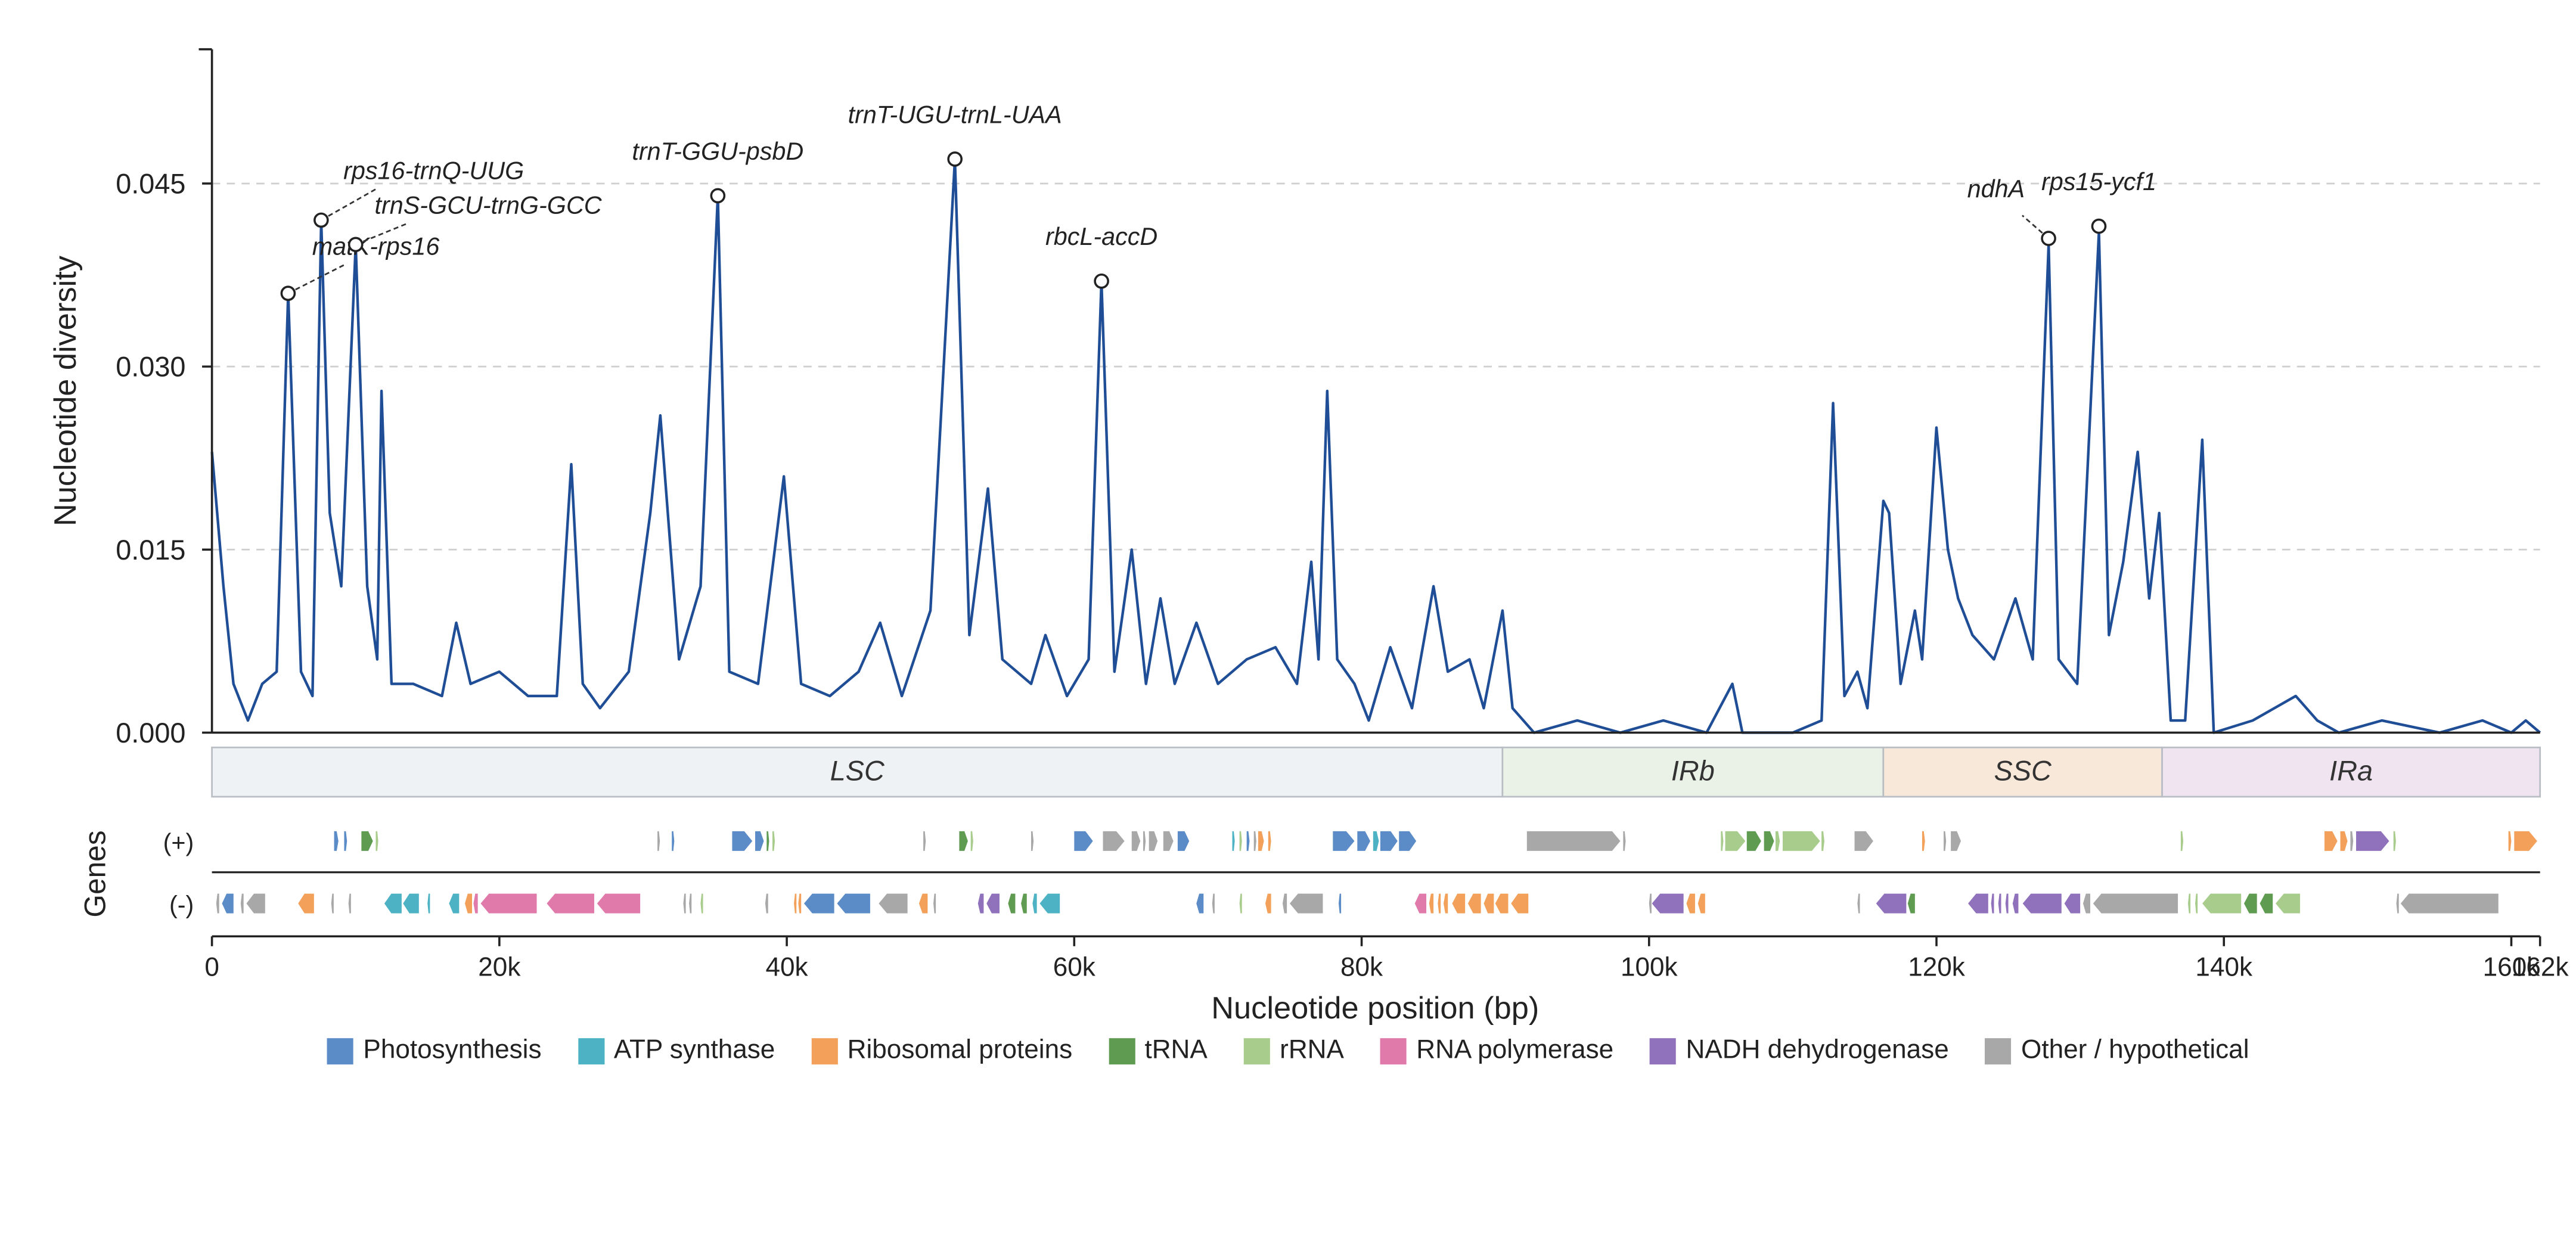 This screenshot has width=2576, height=1255. Describe the element at coordinates (500, 967) in the screenshot. I see `x-tick-label: 20k` at that location.